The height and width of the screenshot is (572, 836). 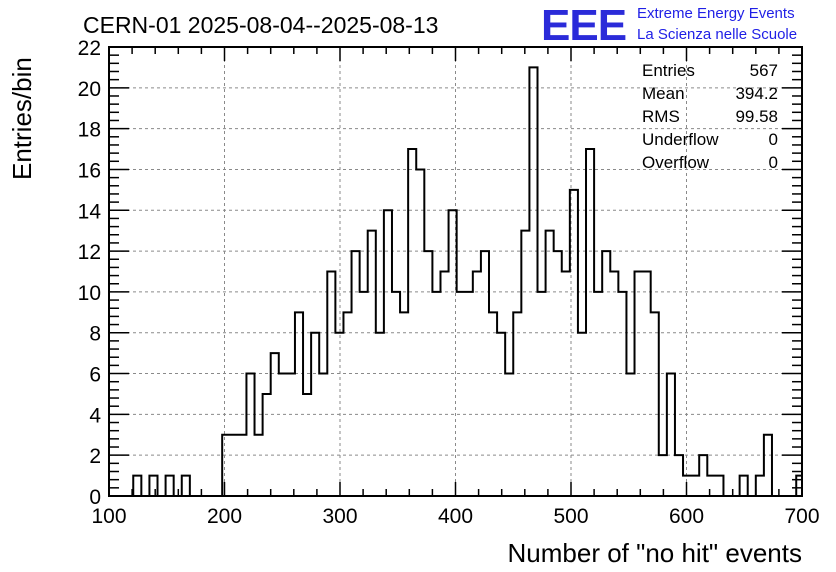 I want to click on brand-line-2: La Scienza nelle Scuole, so click(x=717, y=34).